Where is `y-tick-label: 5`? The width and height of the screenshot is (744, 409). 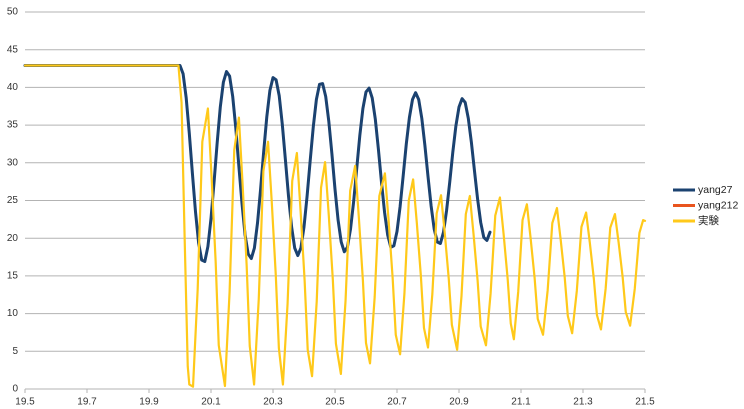 y-tick-label: 5 is located at coordinates (15, 351).